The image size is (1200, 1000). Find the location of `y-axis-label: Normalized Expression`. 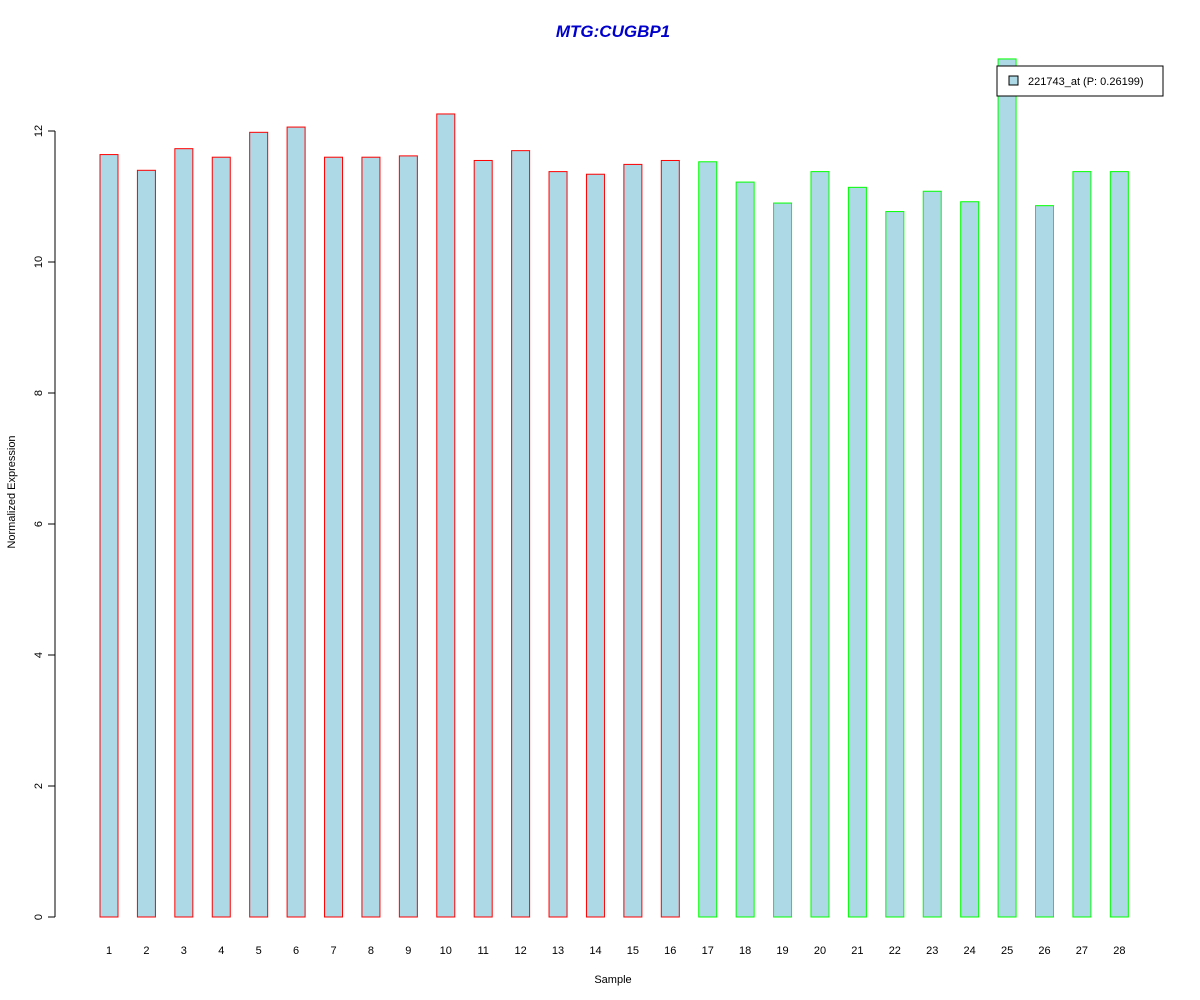

y-axis-label: Normalized Expression is located at coordinates (12, 491).